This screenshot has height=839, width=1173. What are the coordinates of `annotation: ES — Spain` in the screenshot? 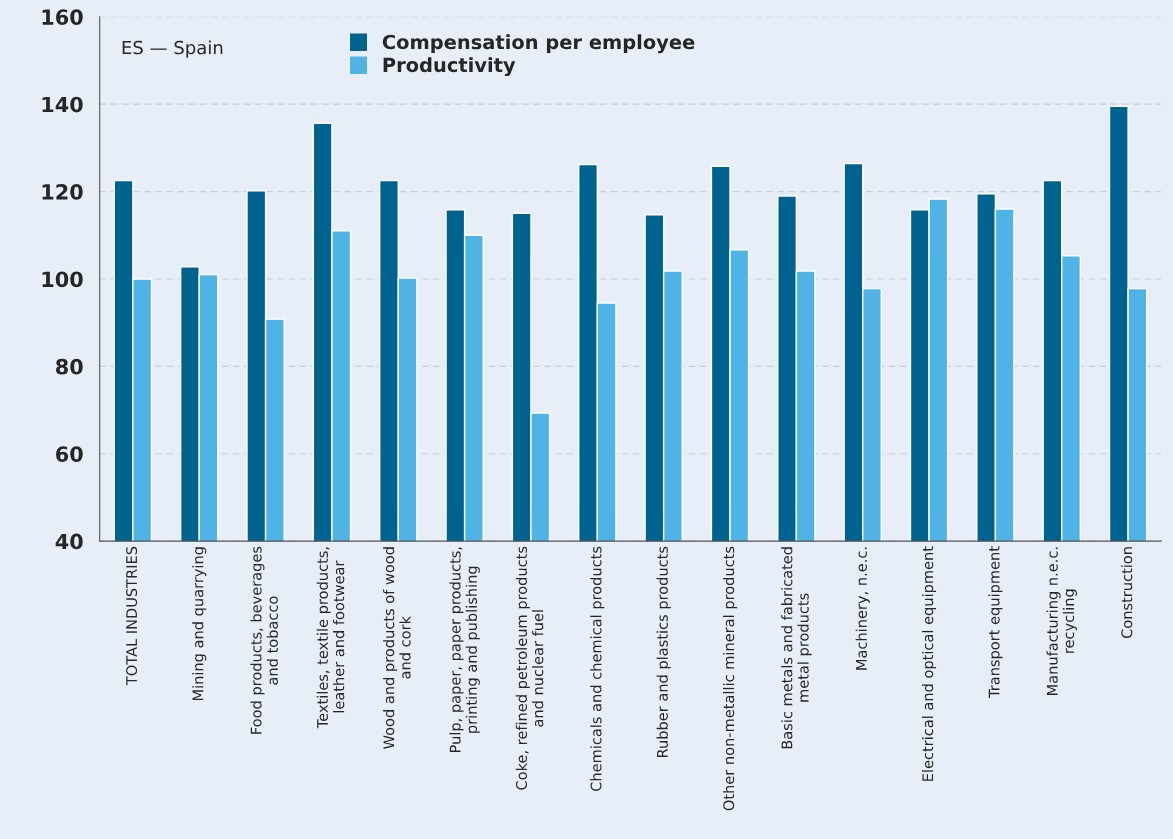 It's located at (172, 49).